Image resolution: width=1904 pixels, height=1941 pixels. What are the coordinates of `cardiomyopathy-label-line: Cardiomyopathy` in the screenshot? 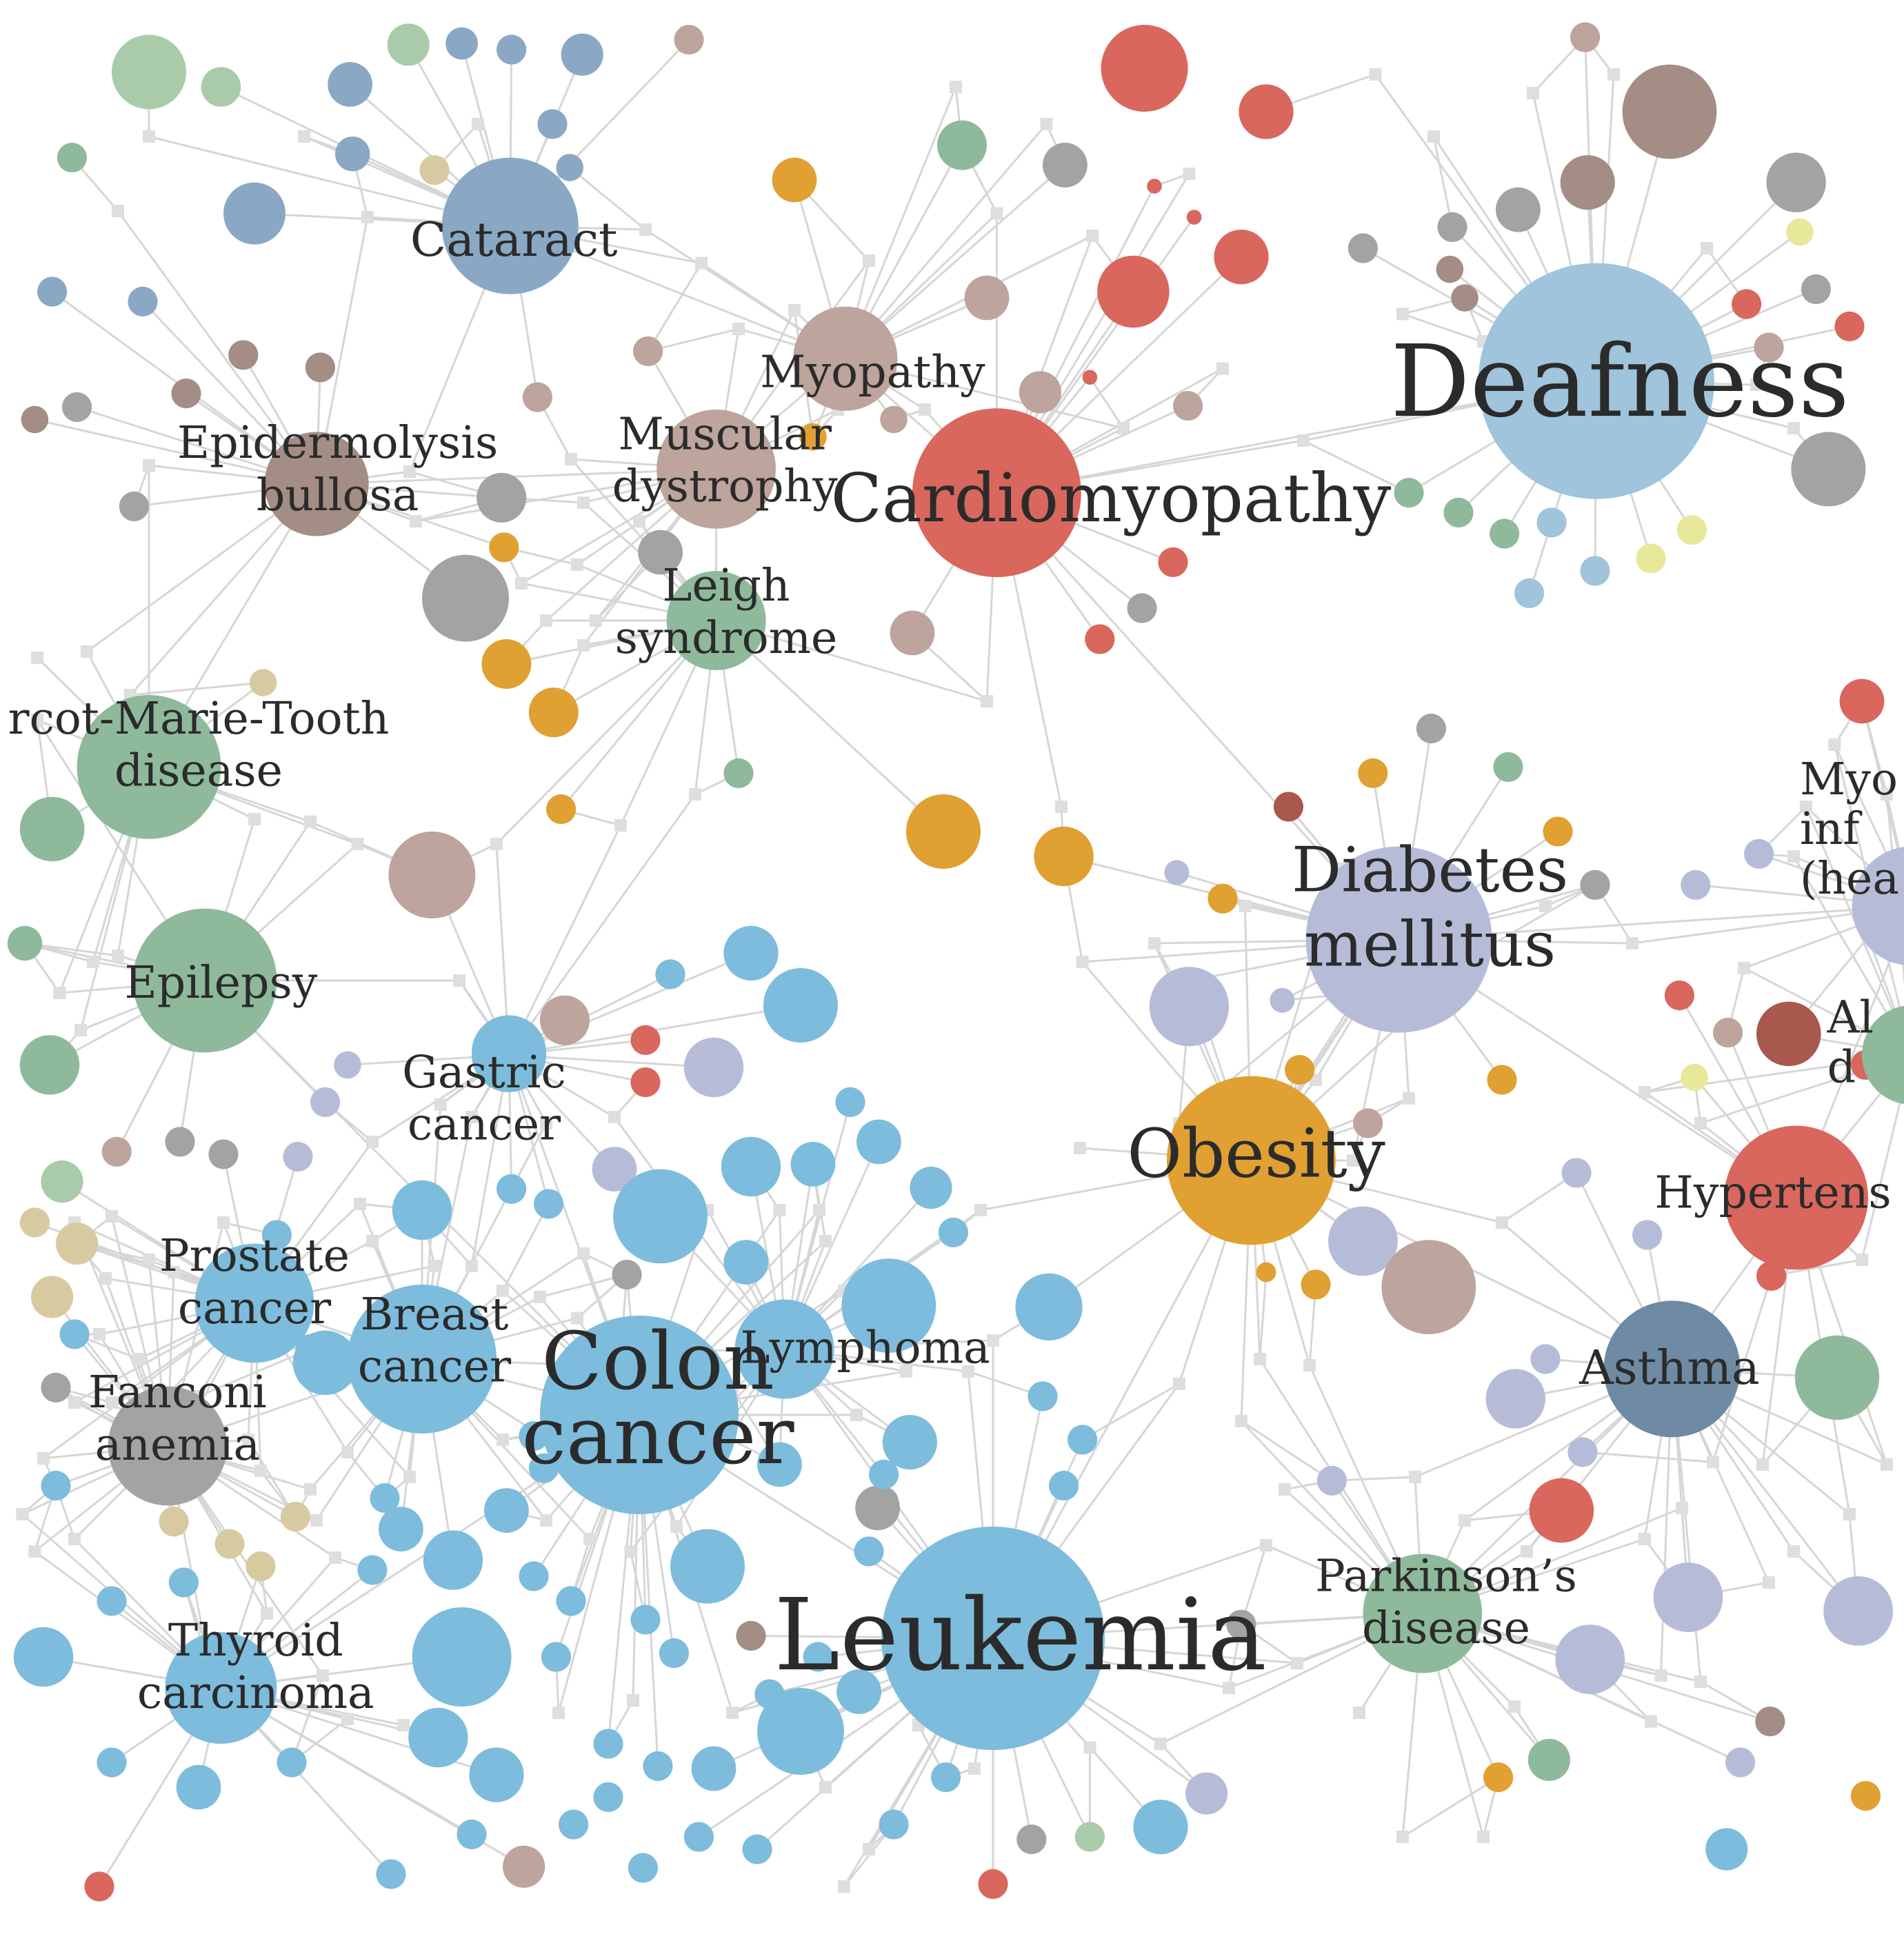 It's located at (1111, 498).